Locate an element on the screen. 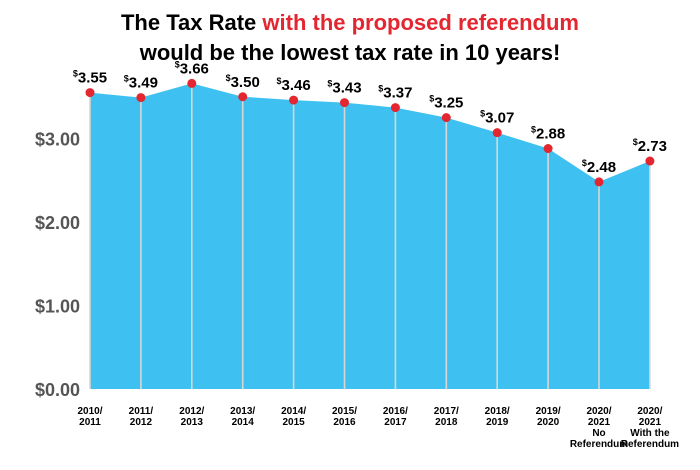 This screenshot has height=470, width=700. x-tick-label: 2017/2018 is located at coordinates (446, 417).